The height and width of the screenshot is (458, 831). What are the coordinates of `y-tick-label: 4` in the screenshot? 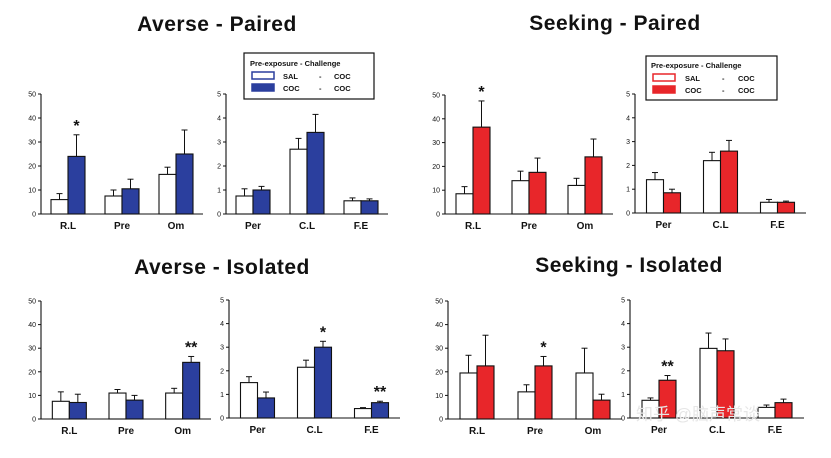 It's located at (628, 118).